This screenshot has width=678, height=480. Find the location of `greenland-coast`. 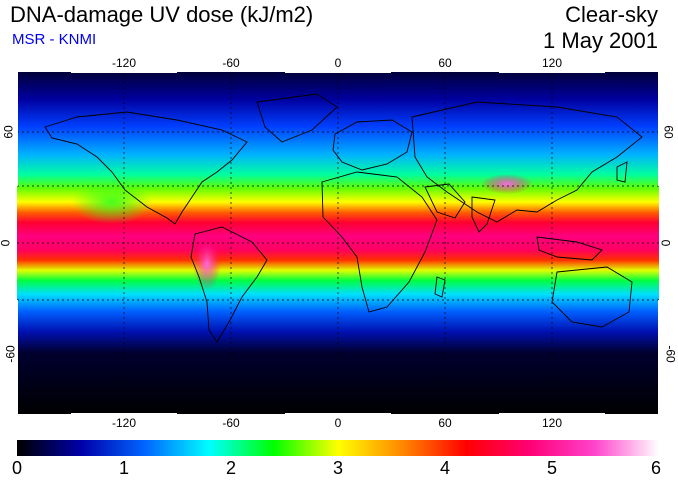

greenland-coast is located at coordinates (297, 118).